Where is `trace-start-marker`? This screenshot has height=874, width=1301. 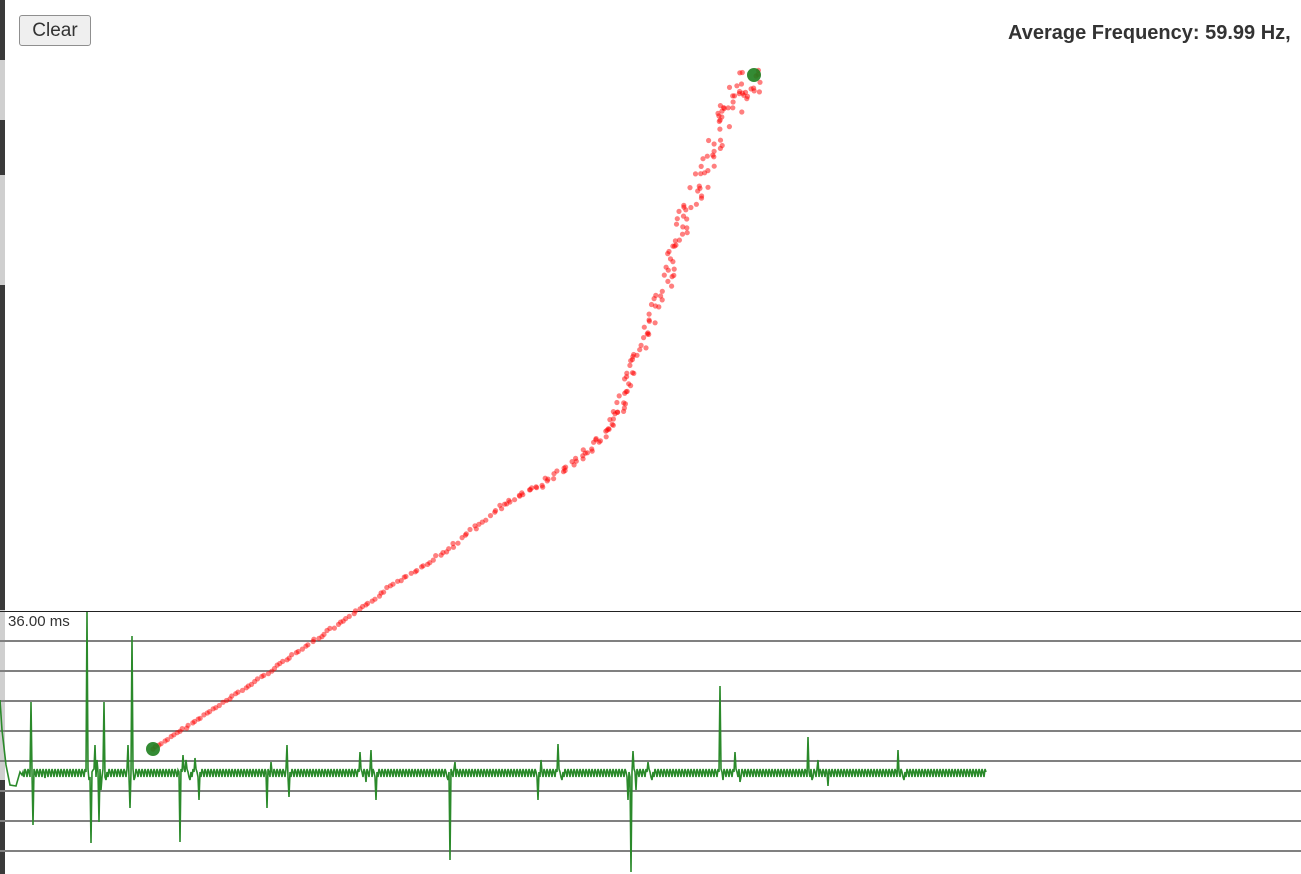 trace-start-marker is located at coordinates (153, 749).